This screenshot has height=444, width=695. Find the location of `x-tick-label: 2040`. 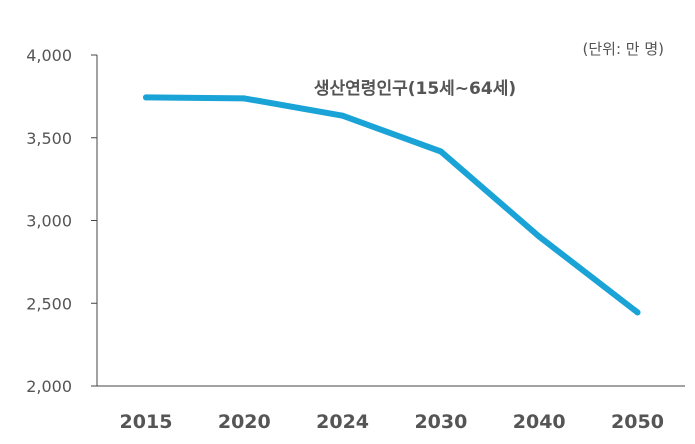

x-tick-label: 2040 is located at coordinates (539, 422).